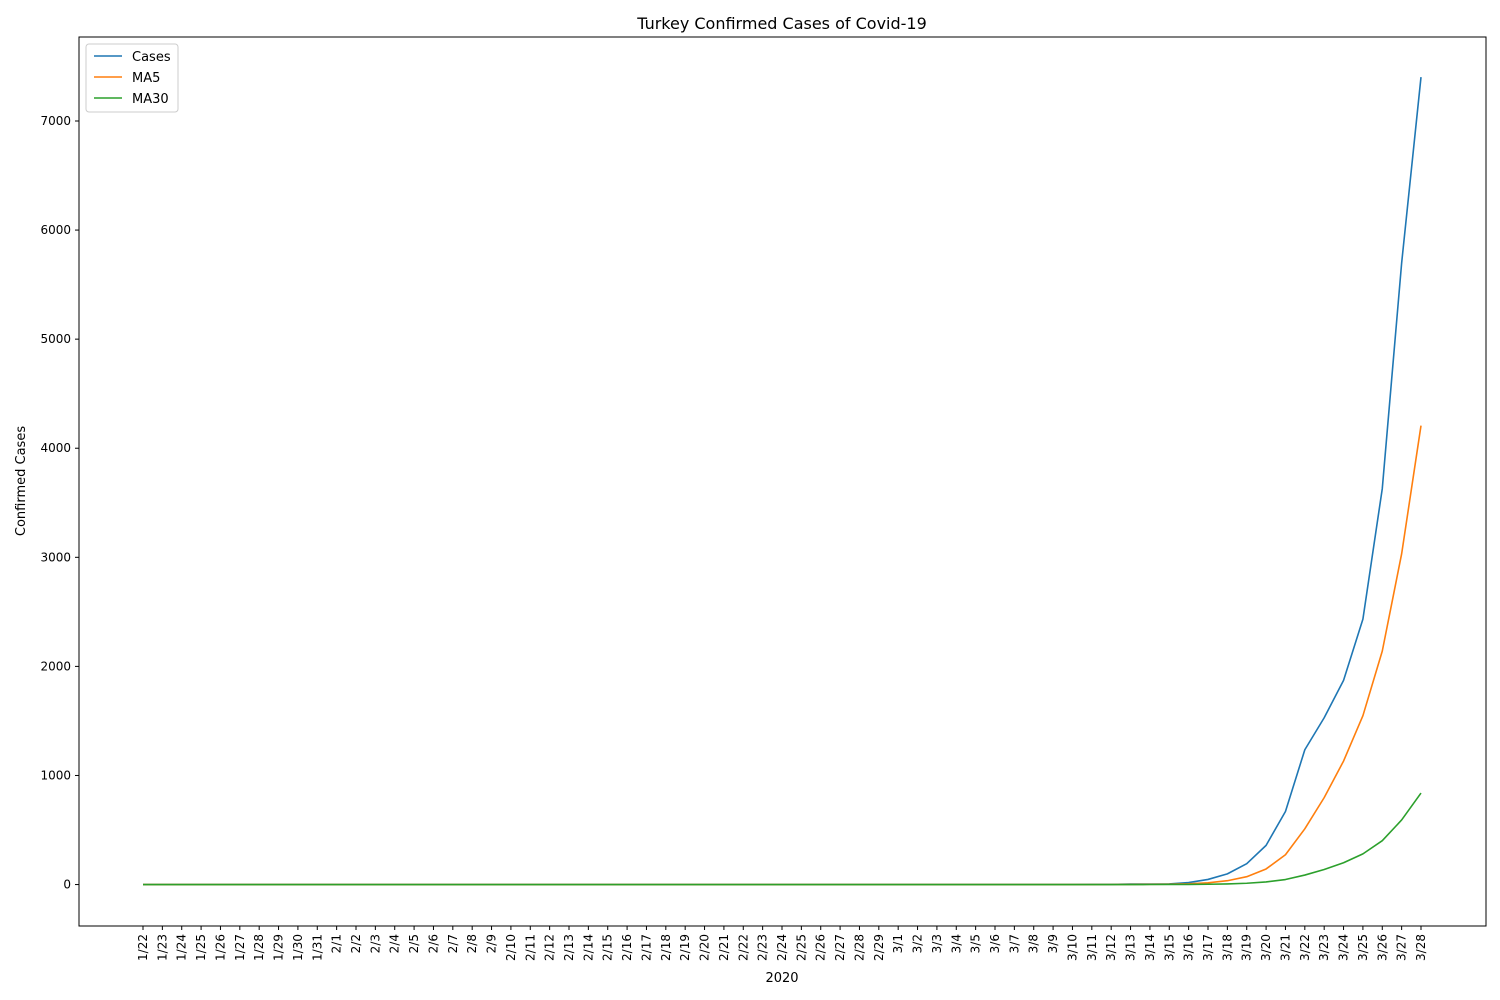  I want to click on x-tick-label: 1/28, so click(259, 947).